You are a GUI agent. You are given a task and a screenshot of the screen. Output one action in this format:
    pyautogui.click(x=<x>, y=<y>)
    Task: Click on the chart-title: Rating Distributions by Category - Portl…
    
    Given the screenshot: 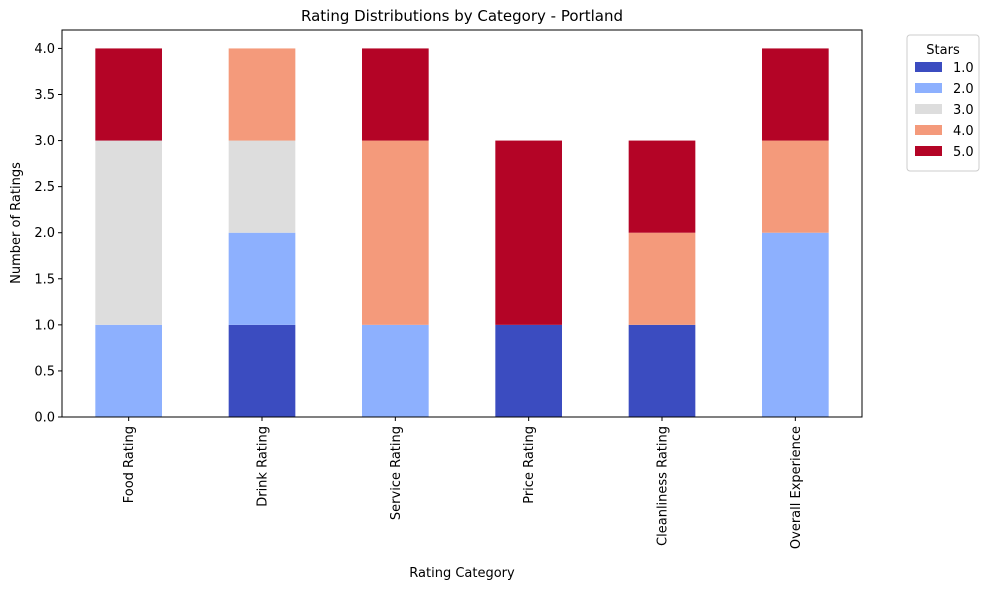 What is the action you would take?
    pyautogui.click(x=462, y=16)
    